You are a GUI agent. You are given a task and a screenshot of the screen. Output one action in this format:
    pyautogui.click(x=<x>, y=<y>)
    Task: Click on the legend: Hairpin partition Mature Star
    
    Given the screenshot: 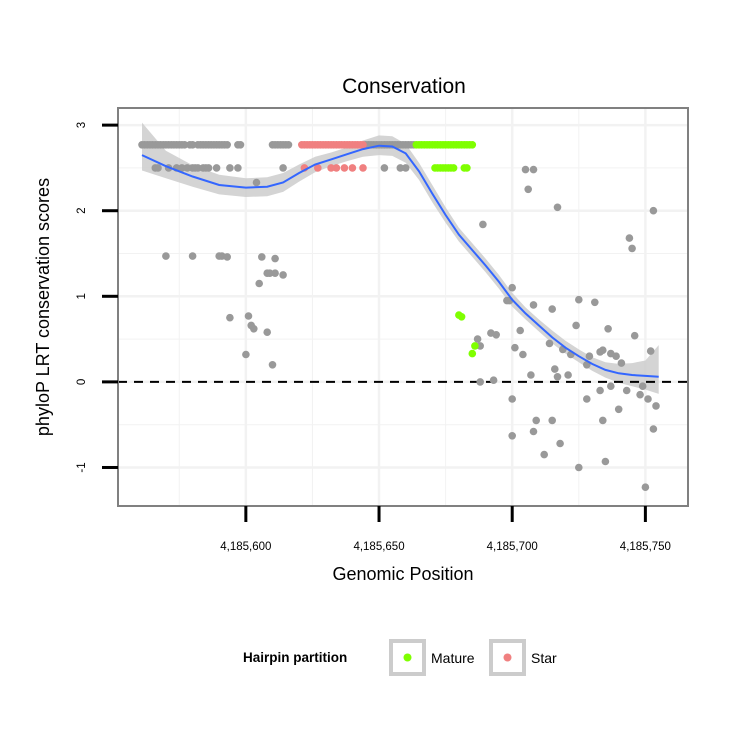 What is the action you would take?
    pyautogui.click(x=400, y=657)
    